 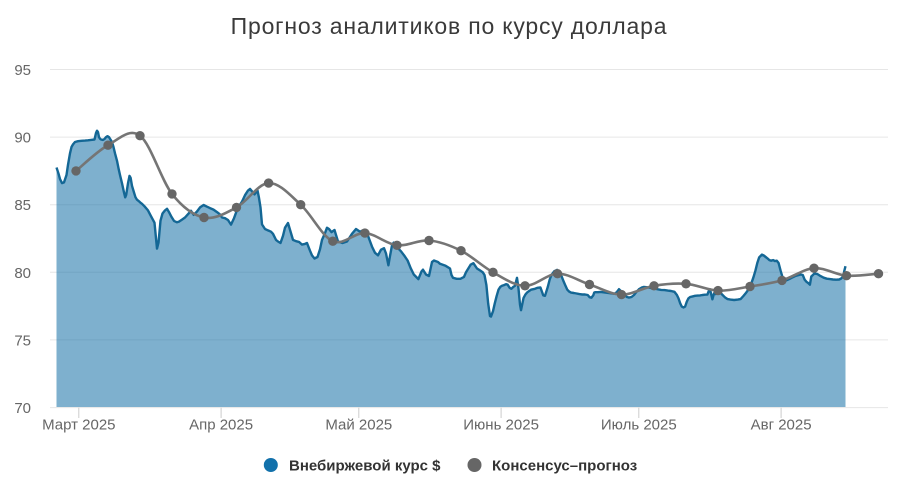 I want to click on svg-text: 95, so click(x=22, y=70).